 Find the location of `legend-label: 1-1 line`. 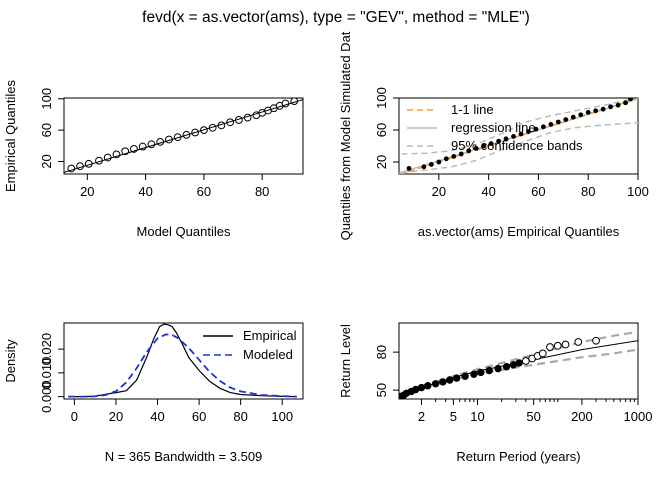

legend-label: 1-1 line is located at coordinates (472, 109).